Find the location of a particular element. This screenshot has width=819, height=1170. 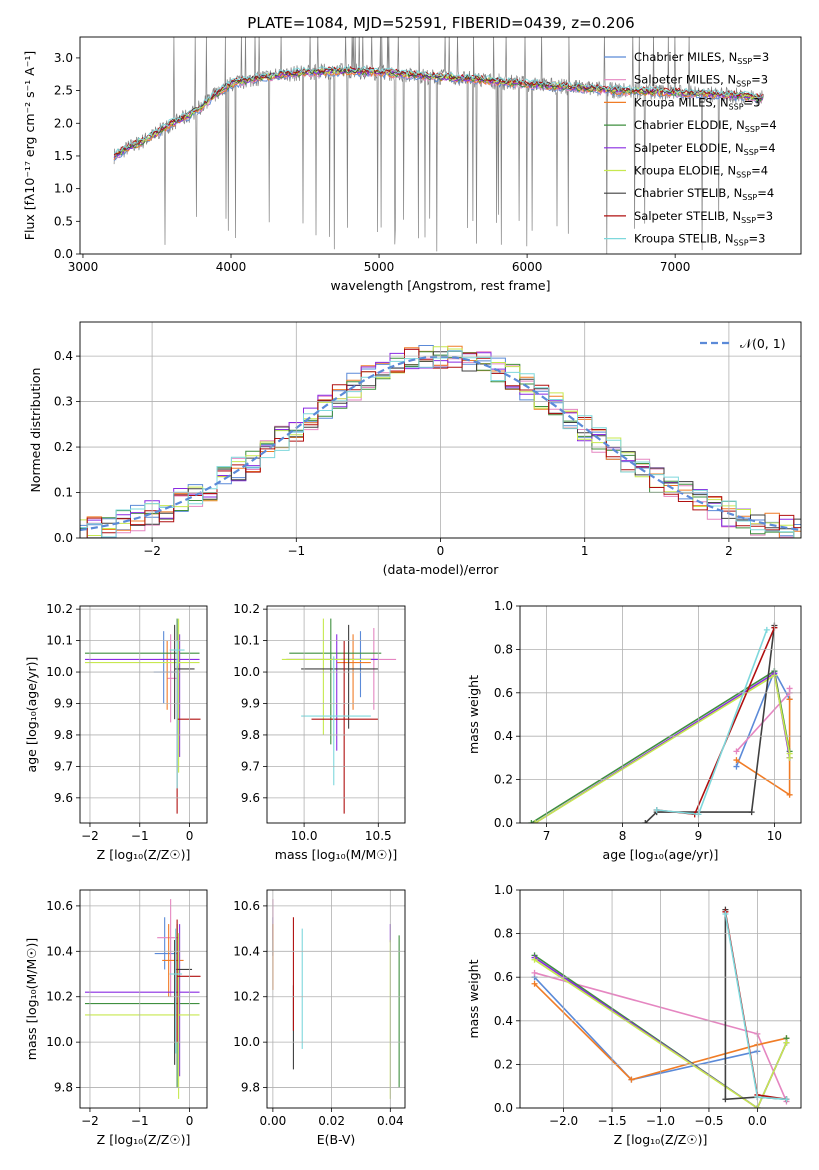

x-tick-label: 10.0 is located at coordinates (304, 836).